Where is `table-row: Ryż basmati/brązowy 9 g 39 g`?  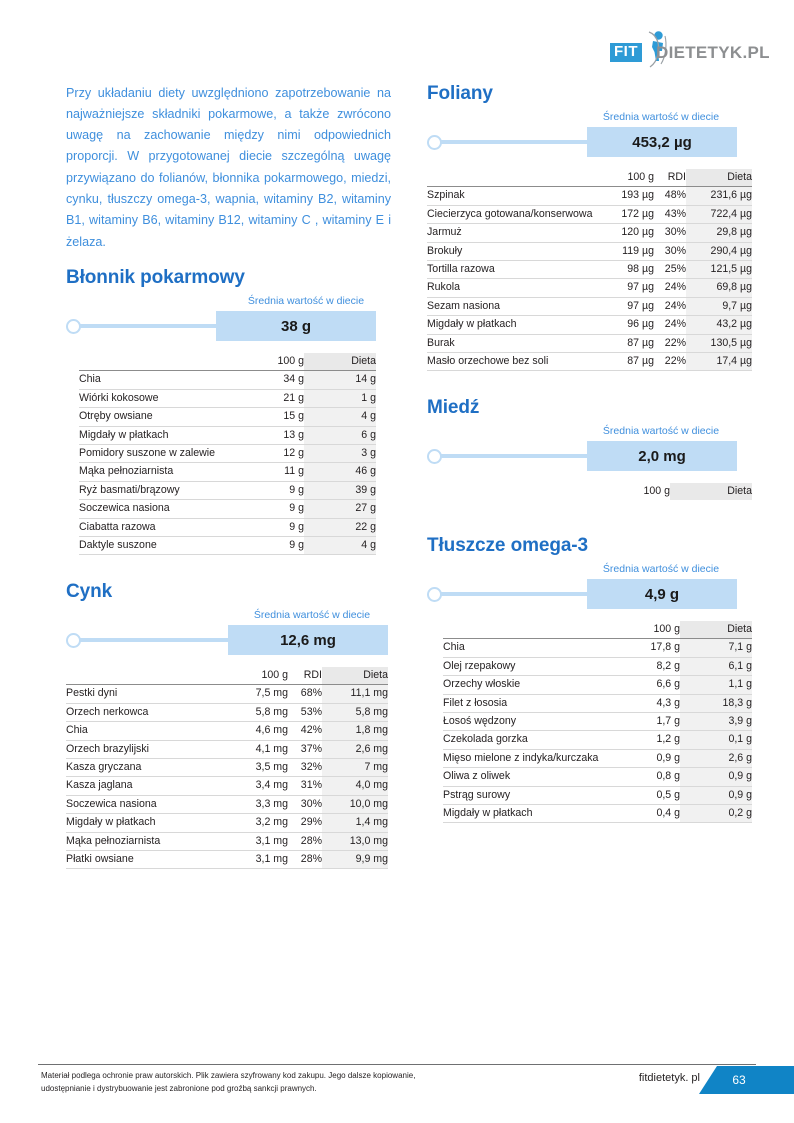
table-row: Ryż basmati/brązowy 9 g 39 g is located at coordinates (227, 490).